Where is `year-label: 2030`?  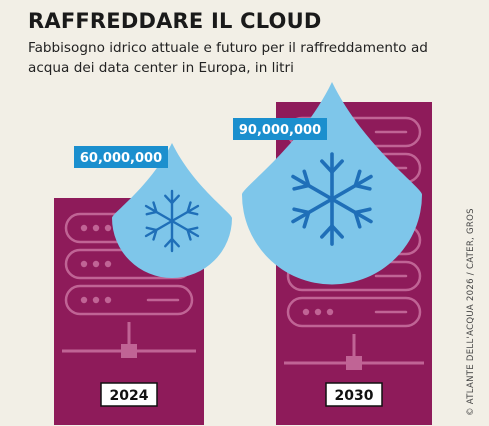
year-label: 2030 is located at coordinates (354, 396).